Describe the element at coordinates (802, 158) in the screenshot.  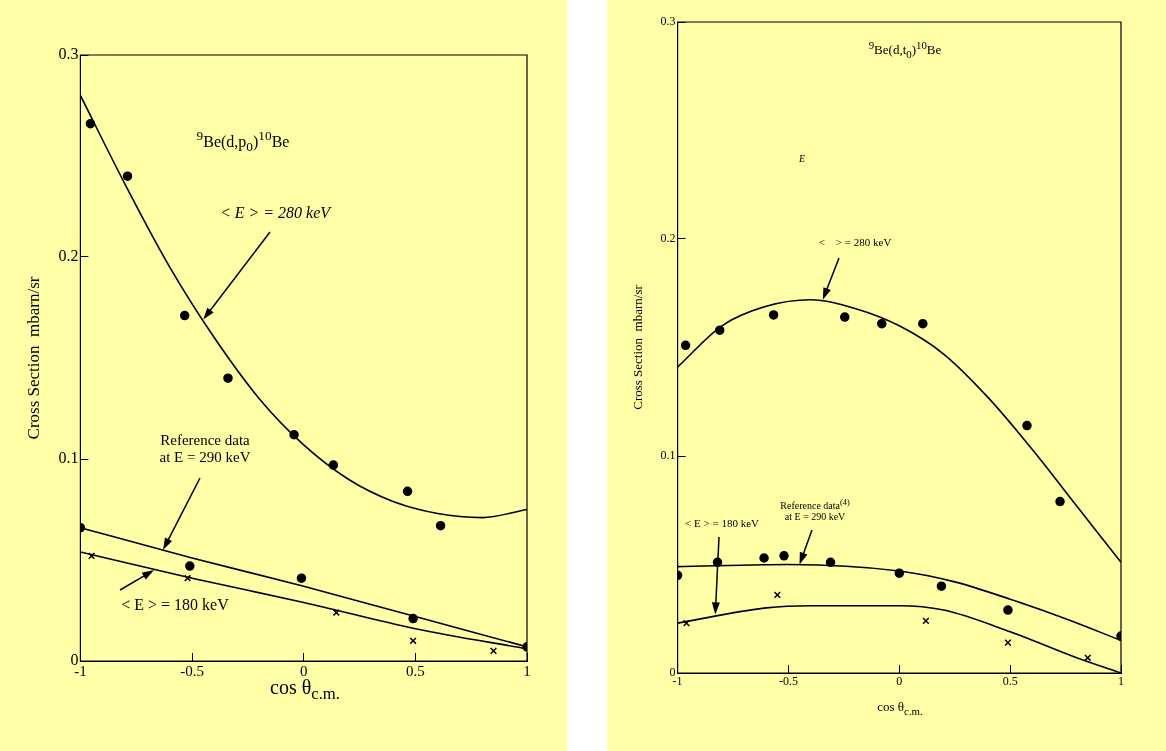
I see `annotation: E` at that location.